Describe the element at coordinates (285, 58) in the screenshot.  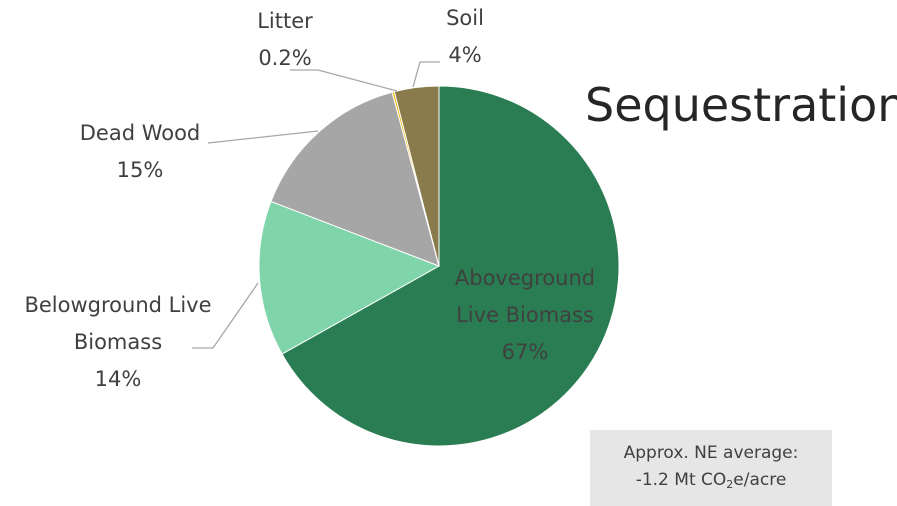
I see `value-label: 0.2%` at that location.